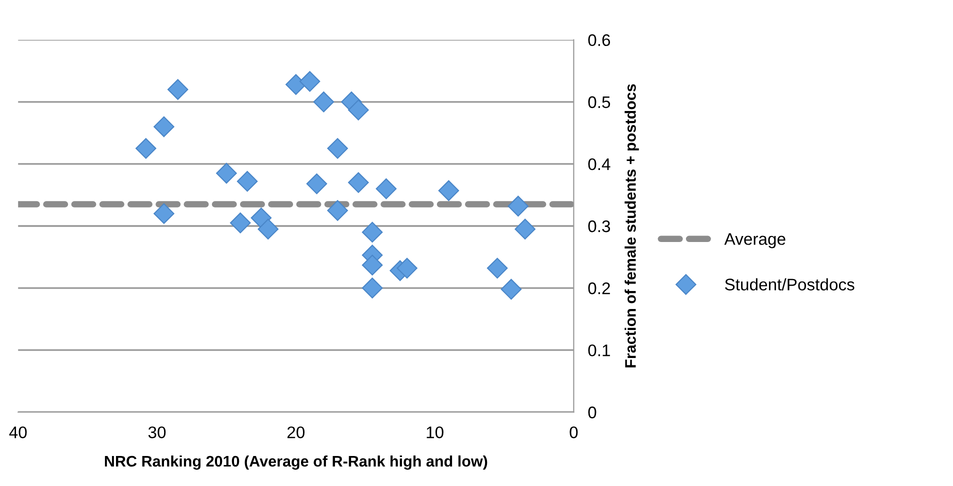 This screenshot has height=486, width=953. Describe the element at coordinates (755, 240) in the screenshot. I see `legend-label: Average` at that location.